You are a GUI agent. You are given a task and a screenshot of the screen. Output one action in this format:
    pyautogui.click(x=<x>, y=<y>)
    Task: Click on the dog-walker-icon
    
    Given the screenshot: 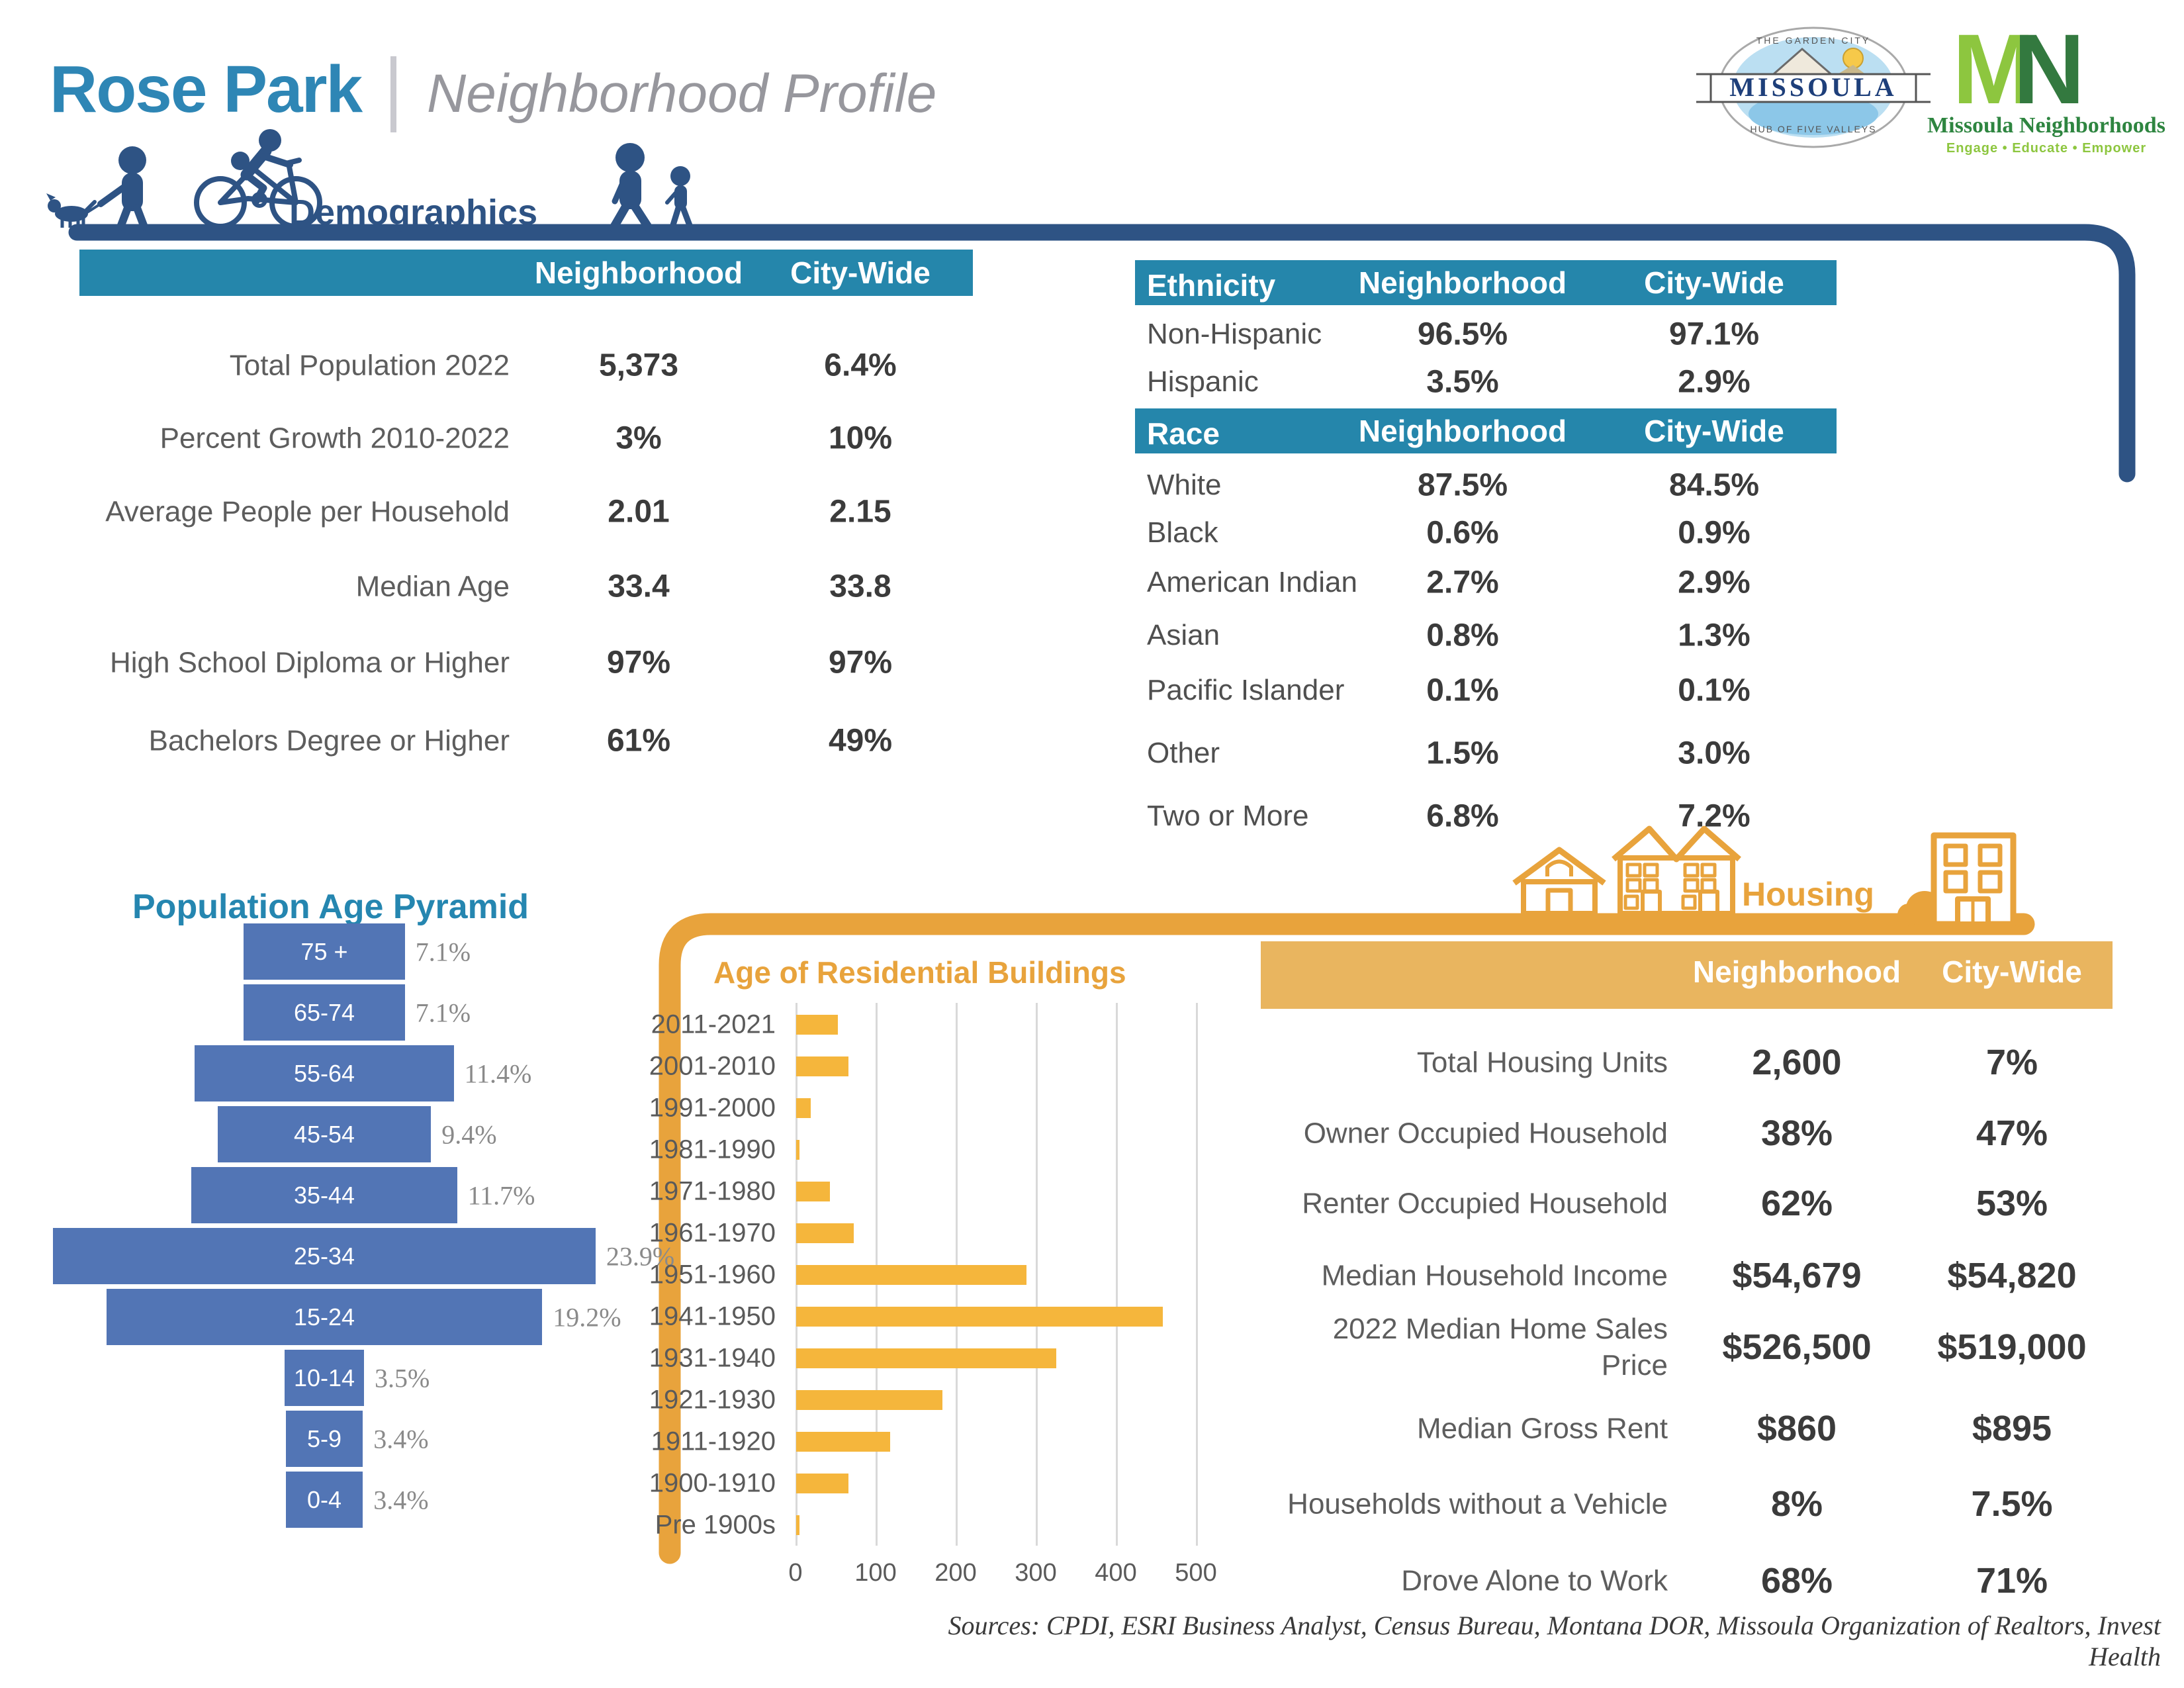 What is the action you would take?
    pyautogui.click(x=97, y=188)
    